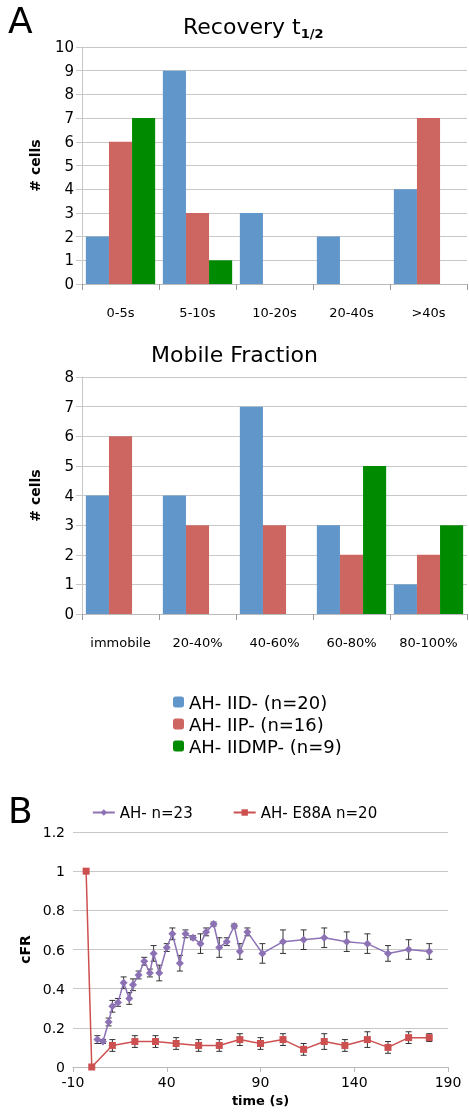  What do you see at coordinates (73, 1082) in the screenshot?
I see `x-tick-label: -10` at bounding box center [73, 1082].